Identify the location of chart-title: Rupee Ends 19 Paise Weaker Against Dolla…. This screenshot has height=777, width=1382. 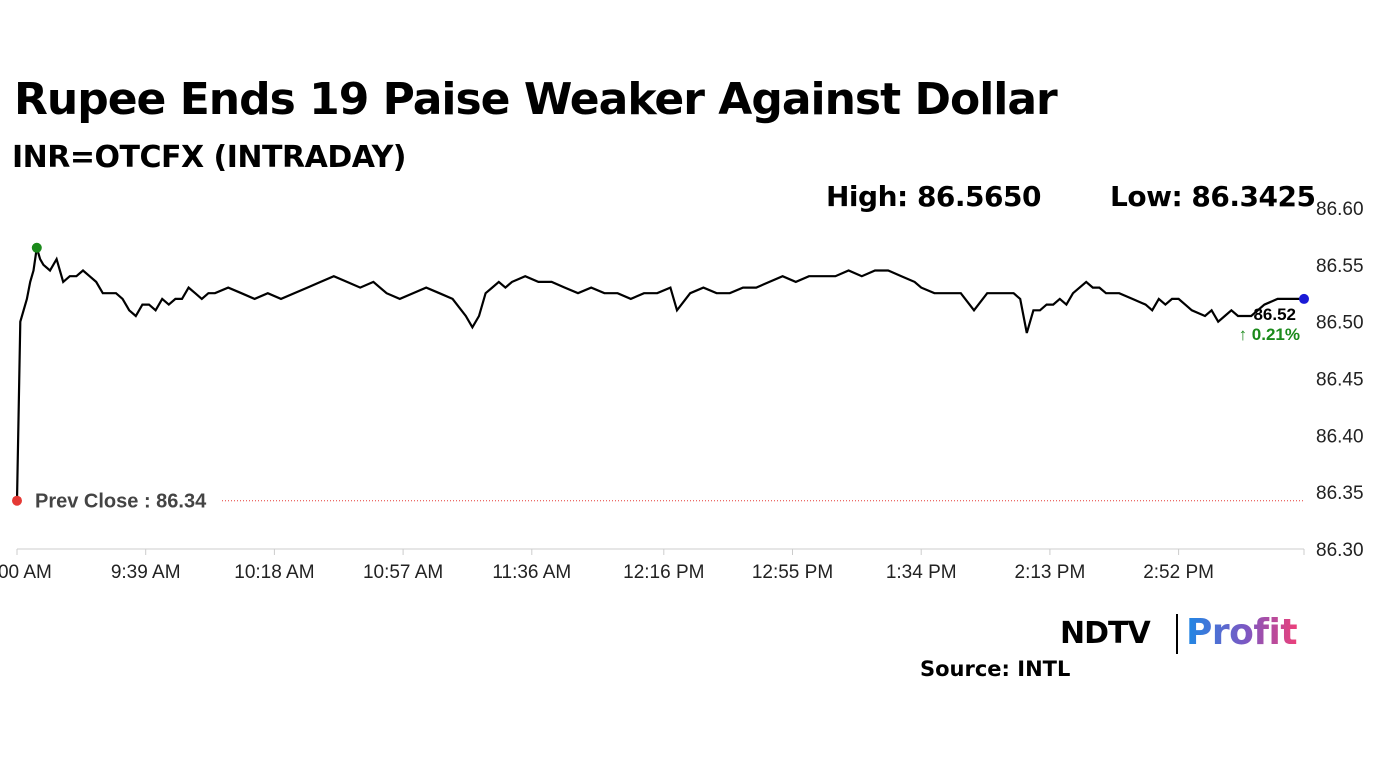
(536, 99).